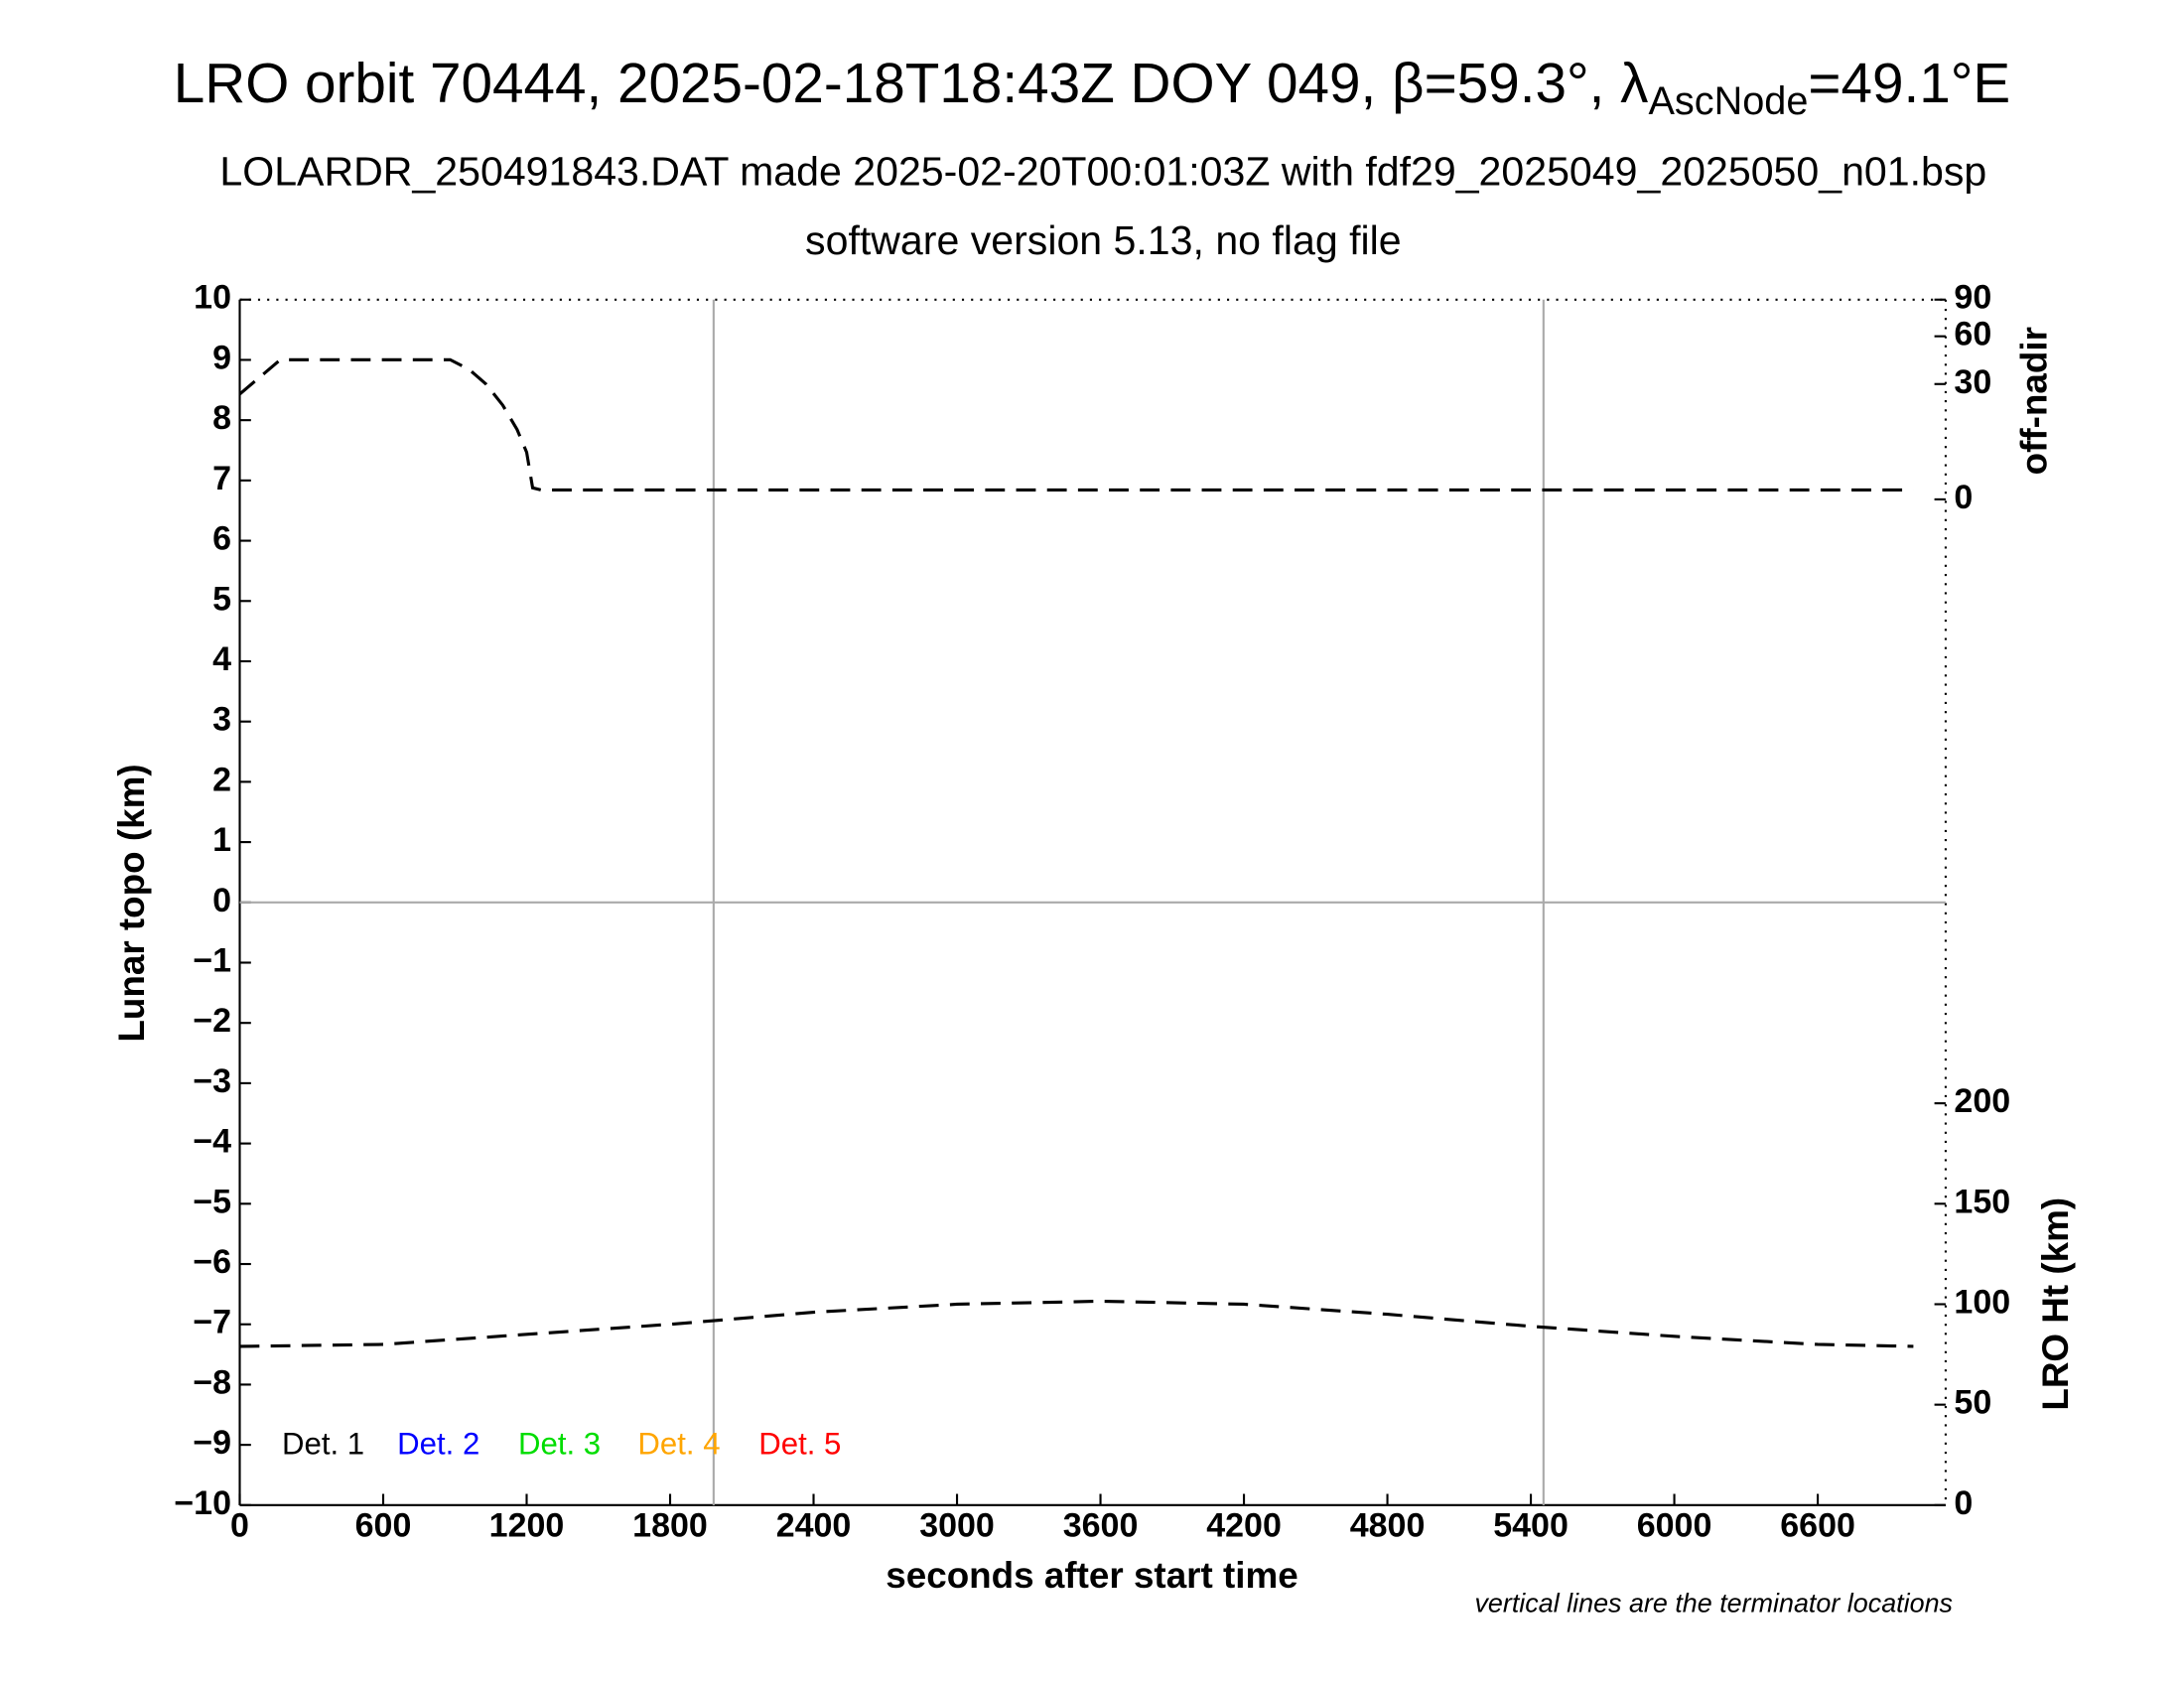 This screenshot has height=1688, width=2184. I want to click on y-tick-label: 5, so click(221, 599).